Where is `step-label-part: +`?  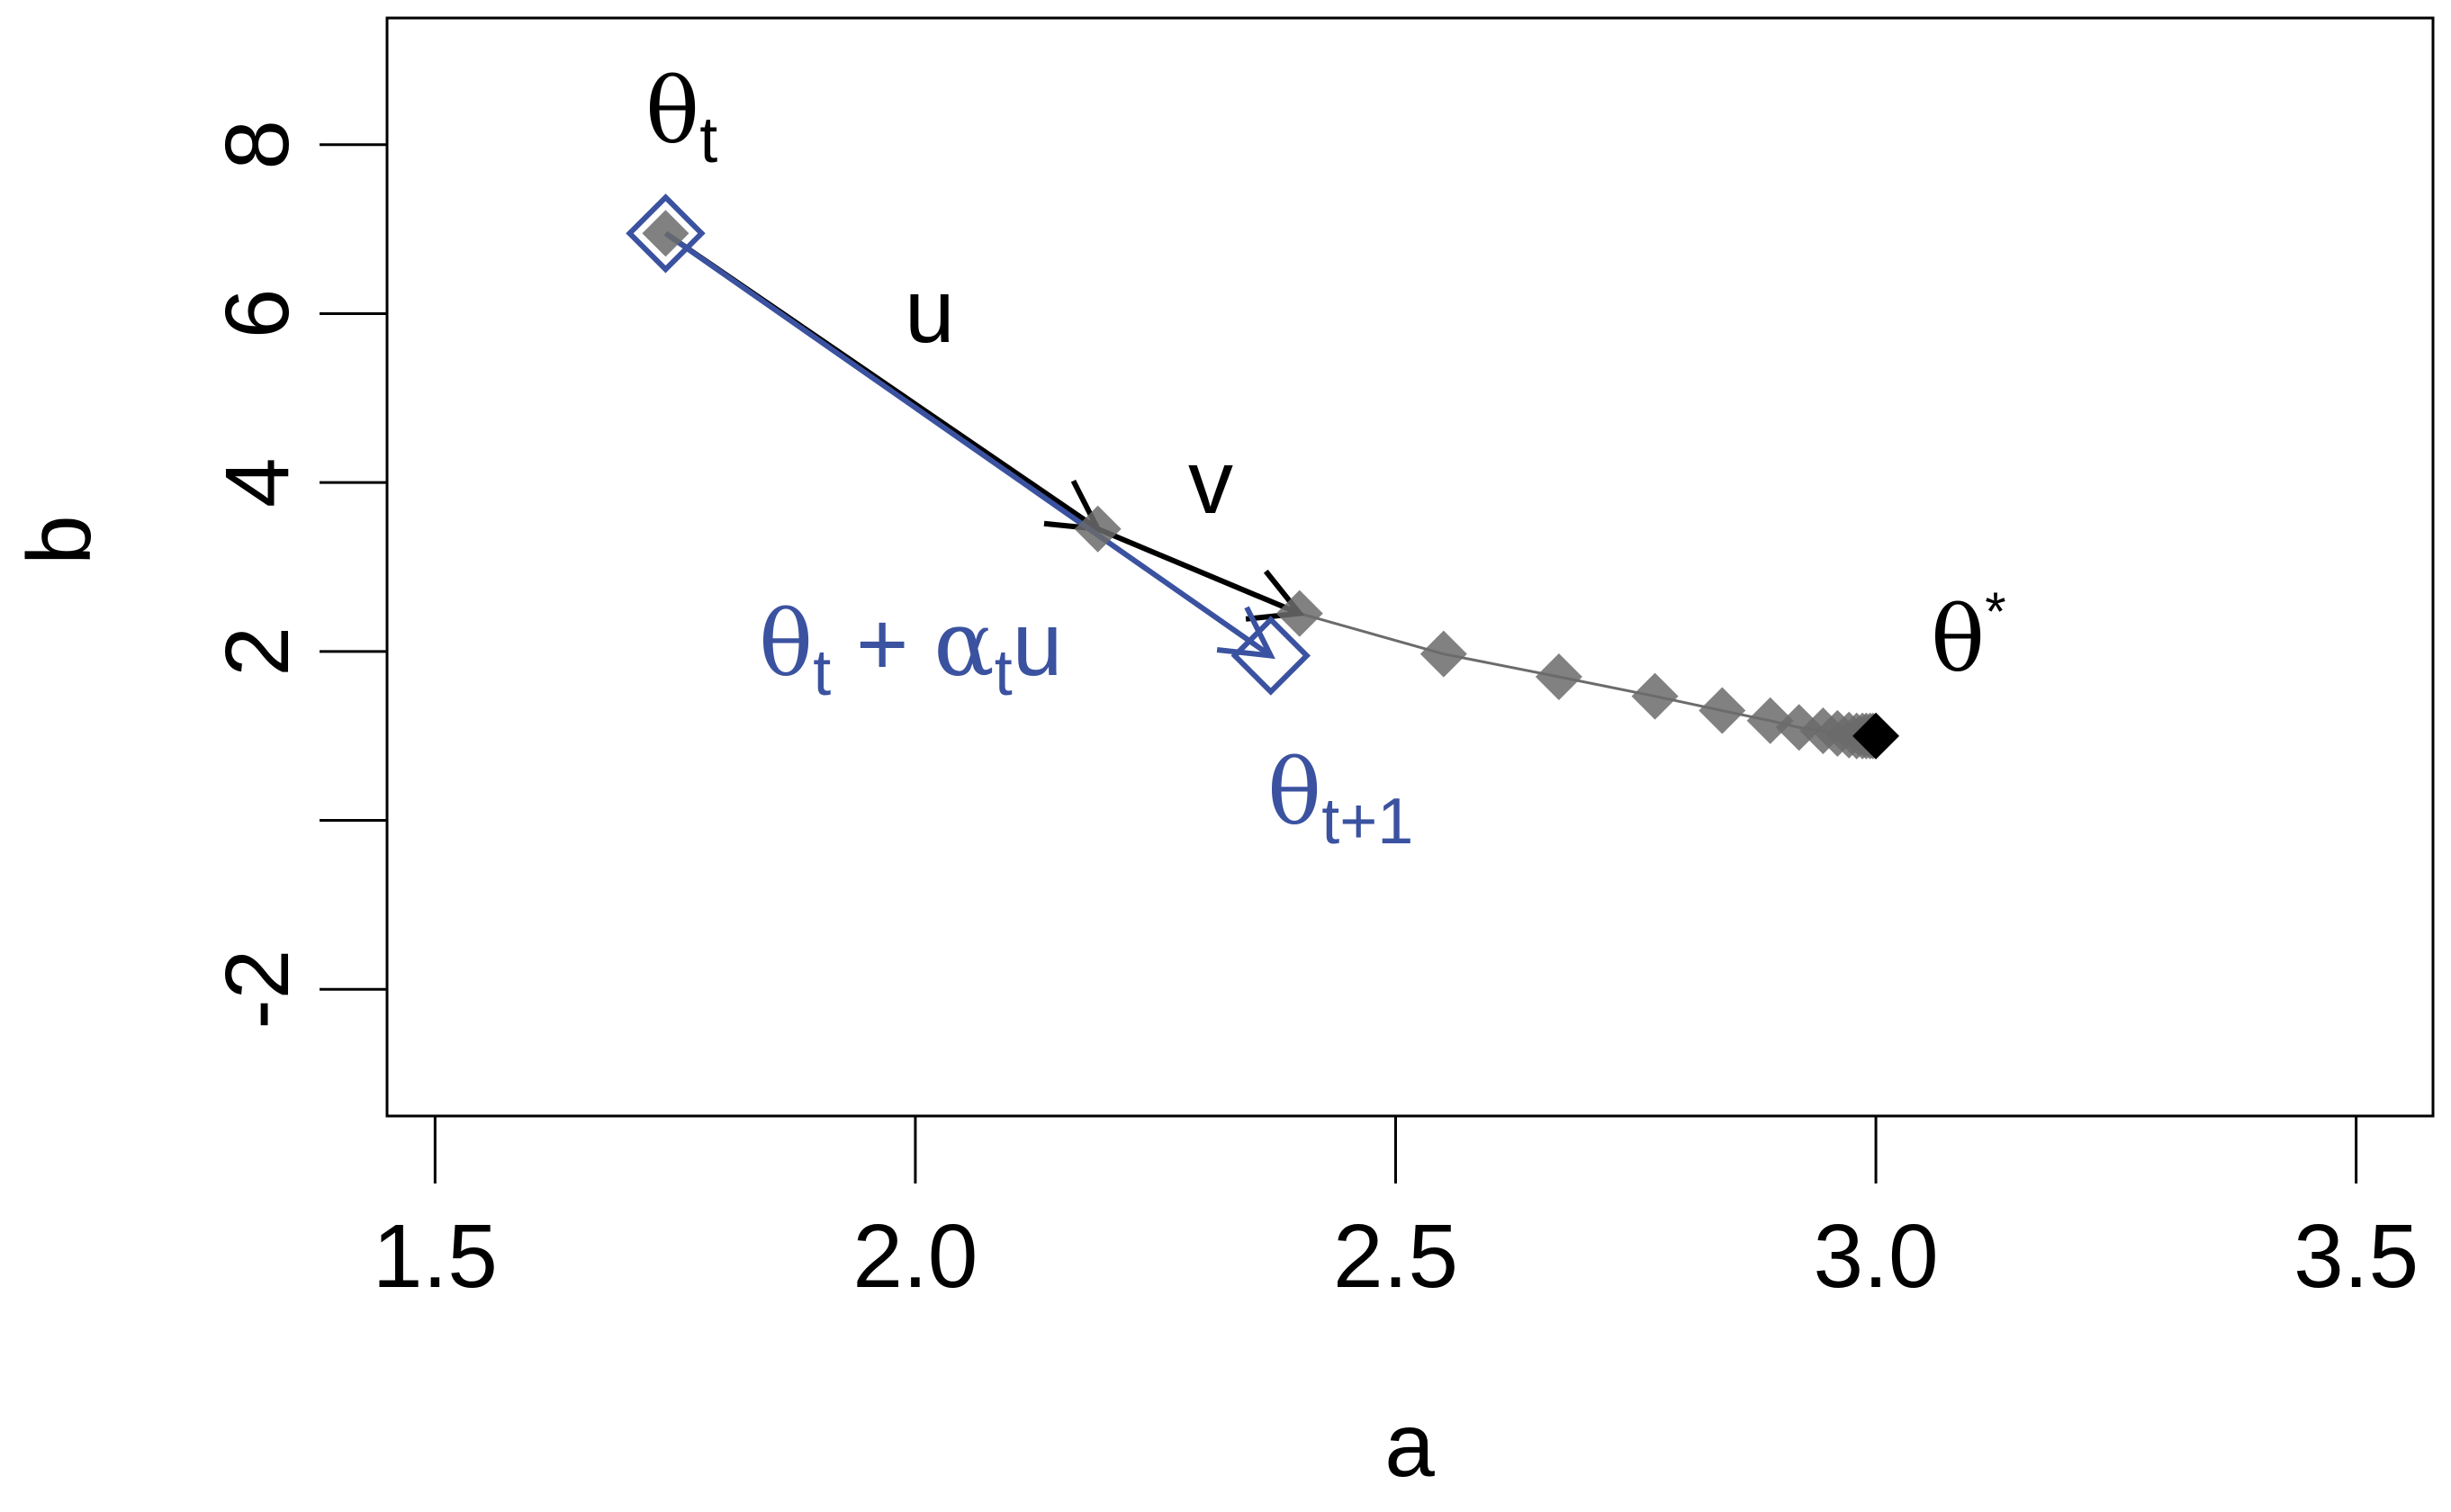
step-label-part: + is located at coordinates (882, 645).